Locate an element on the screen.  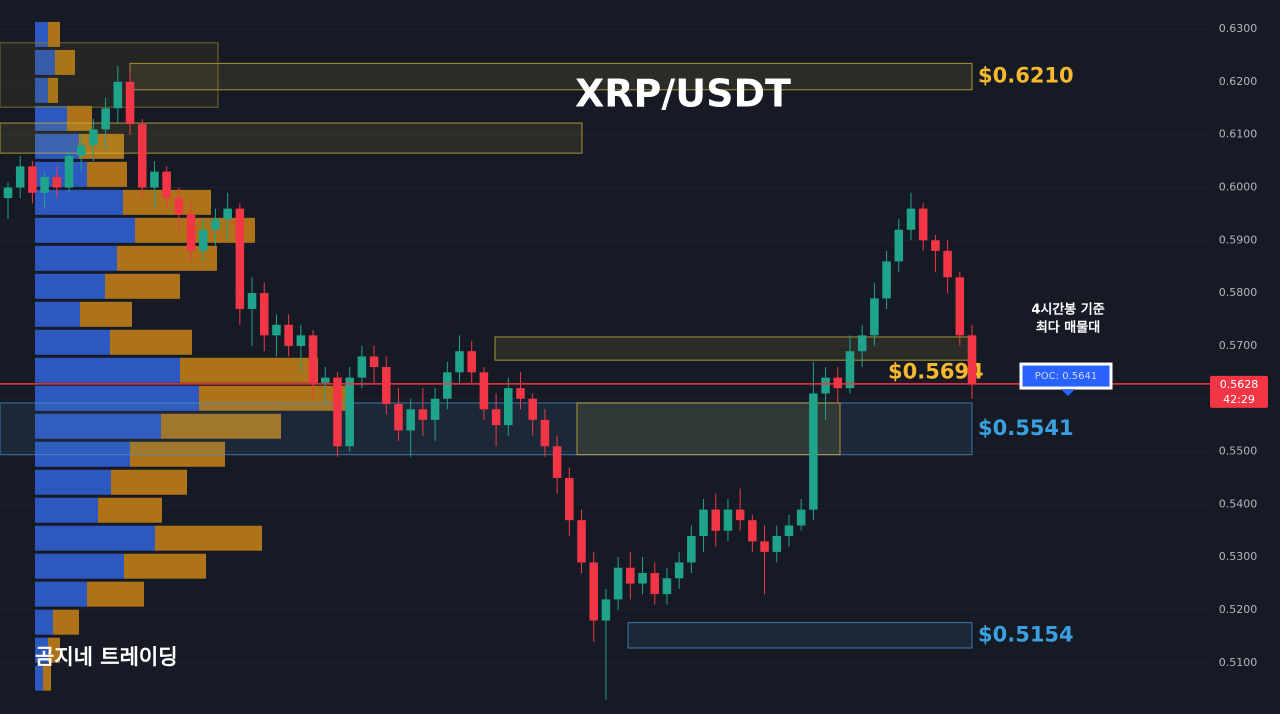
y-tick-label: 0.5300 is located at coordinates (1238, 556).